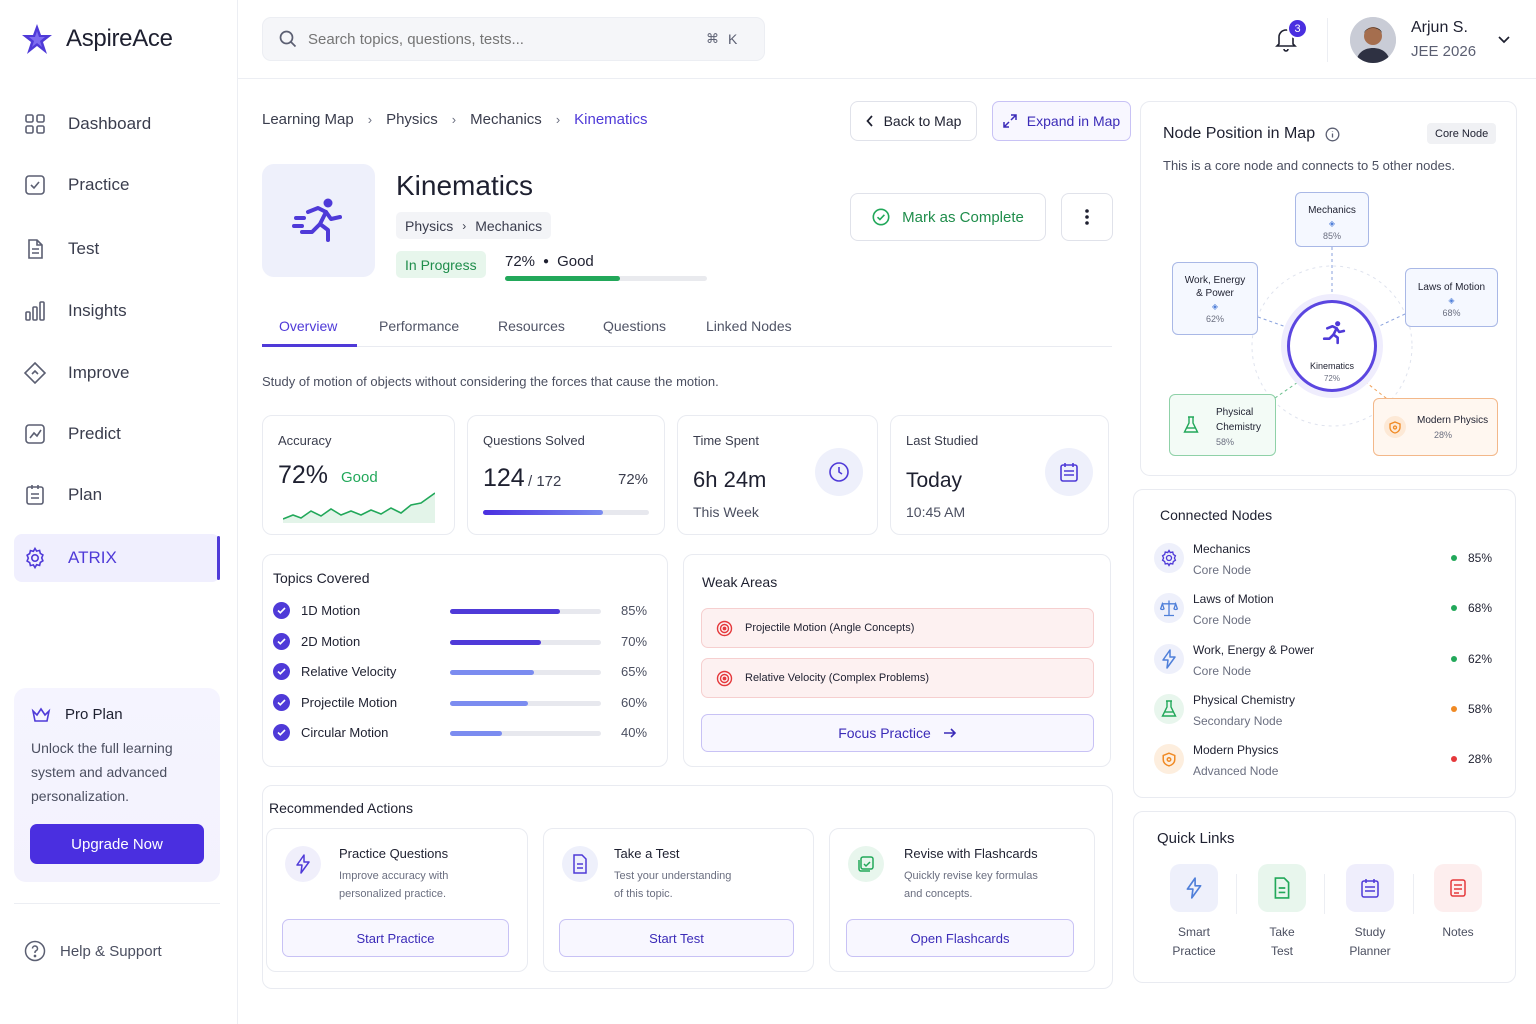 The width and height of the screenshot is (1536, 1024). I want to click on topic-row: 1D Motion 85%, so click(466, 611).